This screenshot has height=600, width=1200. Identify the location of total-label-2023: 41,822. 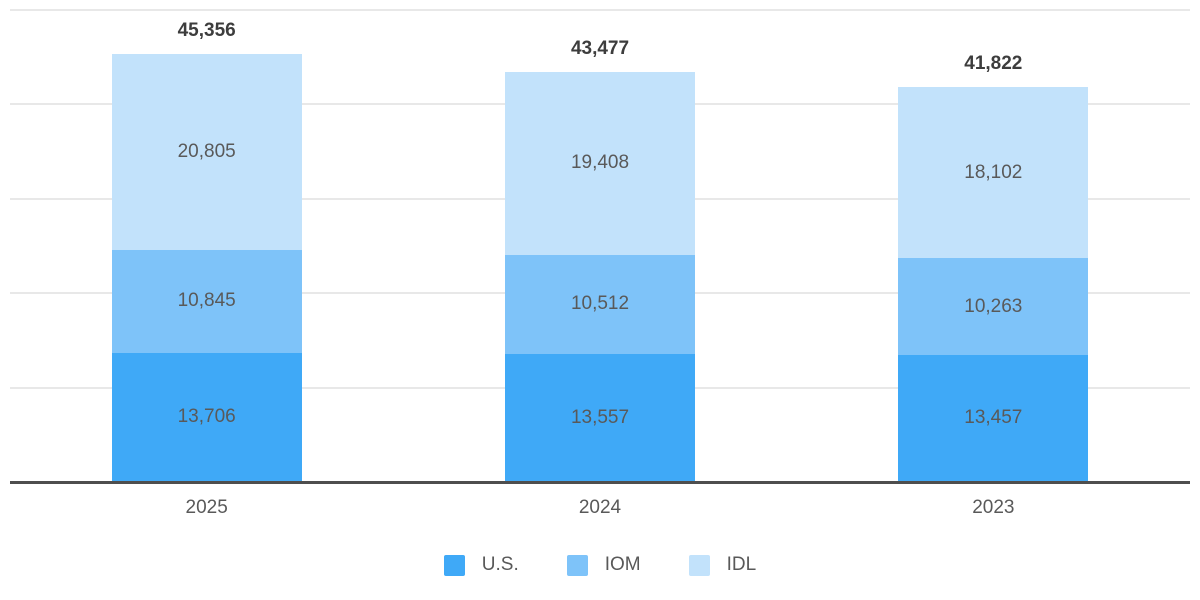
(993, 64).